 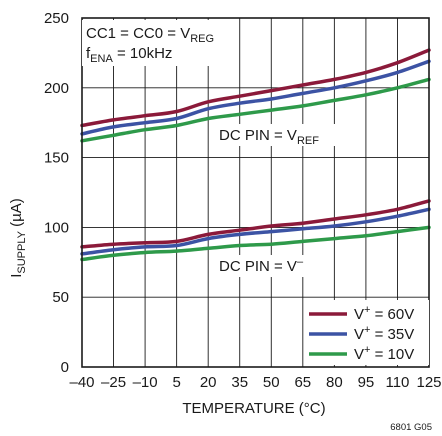 What do you see at coordinates (261, 265) in the screenshot?
I see `group-neg-label: DC PIN = V–` at bounding box center [261, 265].